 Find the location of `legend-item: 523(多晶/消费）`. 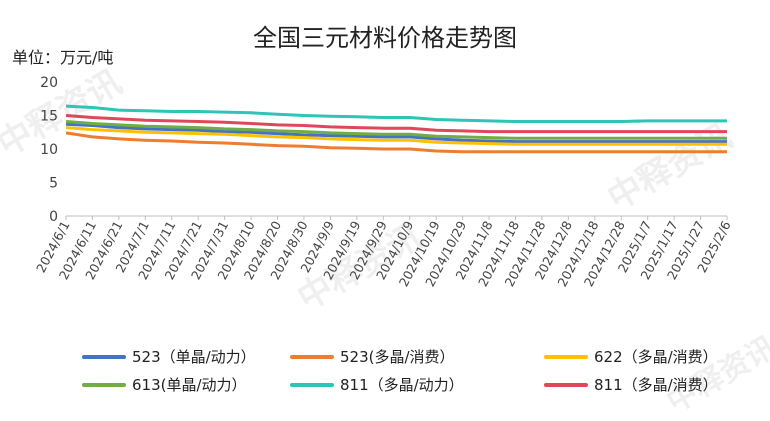

legend-item: 523(多晶/消费） is located at coordinates (372, 356).